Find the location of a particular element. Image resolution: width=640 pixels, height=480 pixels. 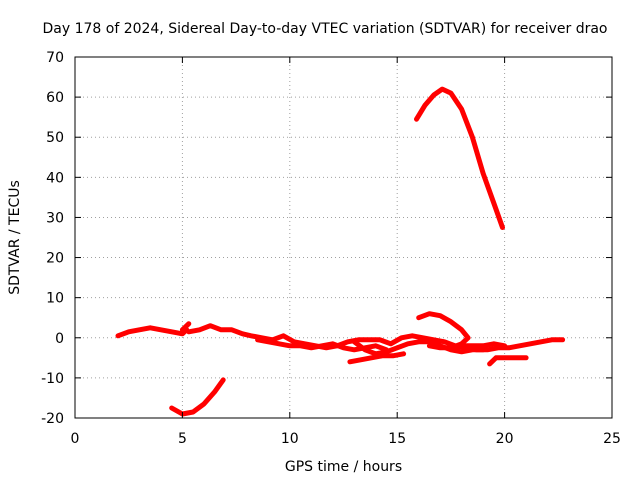

y-tick-label: 60 is located at coordinates (55, 98).